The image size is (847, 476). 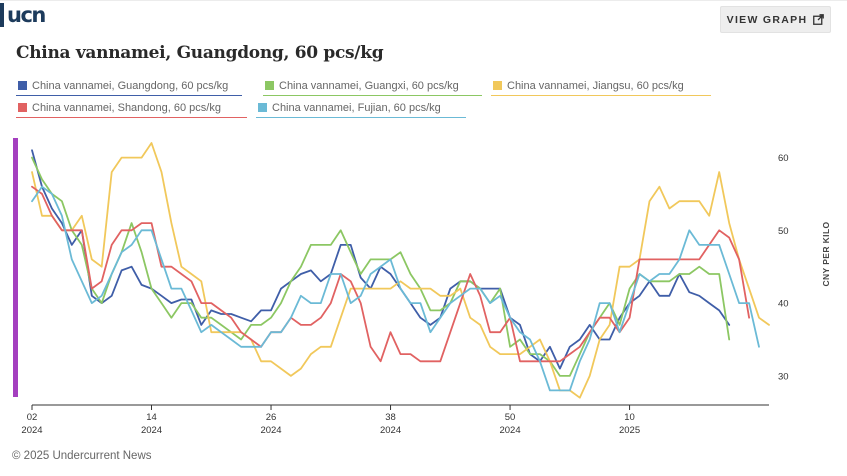 What do you see at coordinates (819, 19) in the screenshot?
I see `external-link-icon` at bounding box center [819, 19].